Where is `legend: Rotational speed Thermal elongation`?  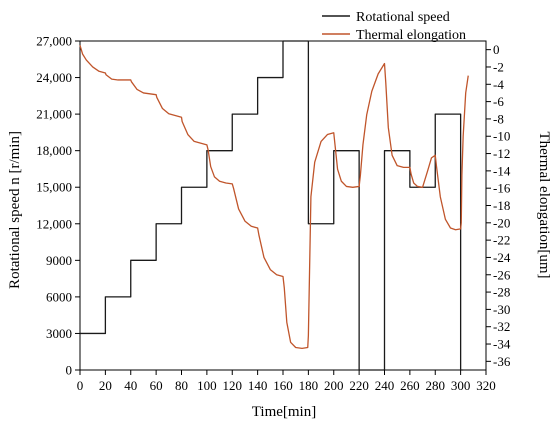 legend: Rotational speed Thermal elongation is located at coordinates (394, 26).